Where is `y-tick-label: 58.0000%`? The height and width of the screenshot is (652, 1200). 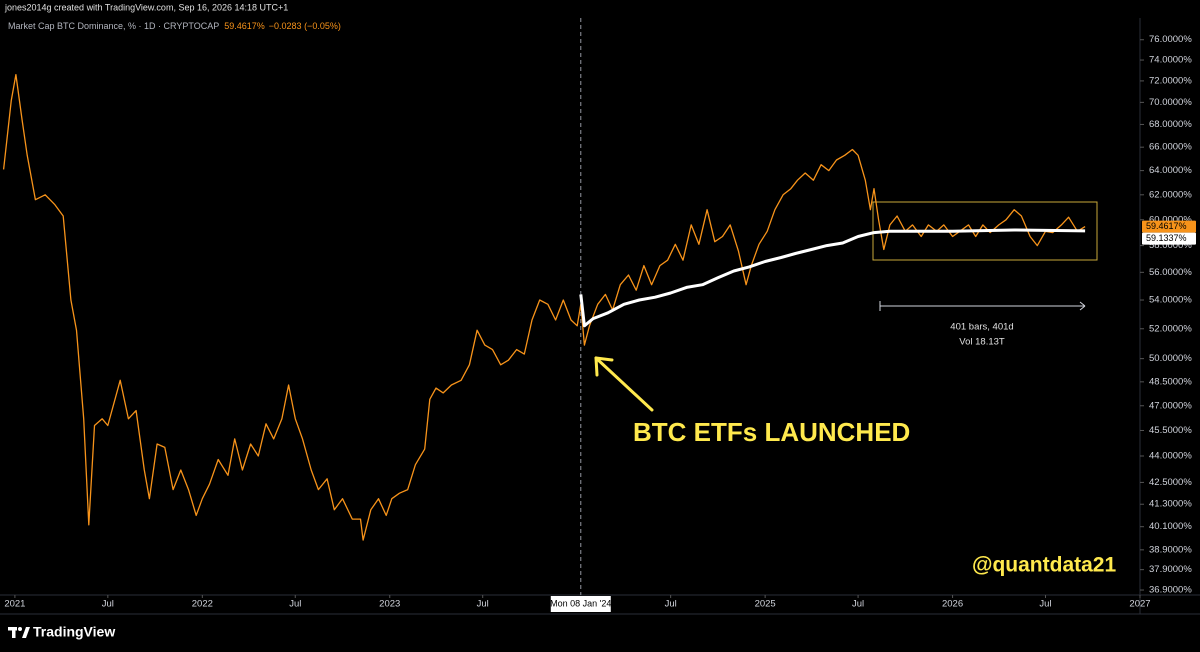
y-tick-label: 58.0000% is located at coordinates (1170, 245).